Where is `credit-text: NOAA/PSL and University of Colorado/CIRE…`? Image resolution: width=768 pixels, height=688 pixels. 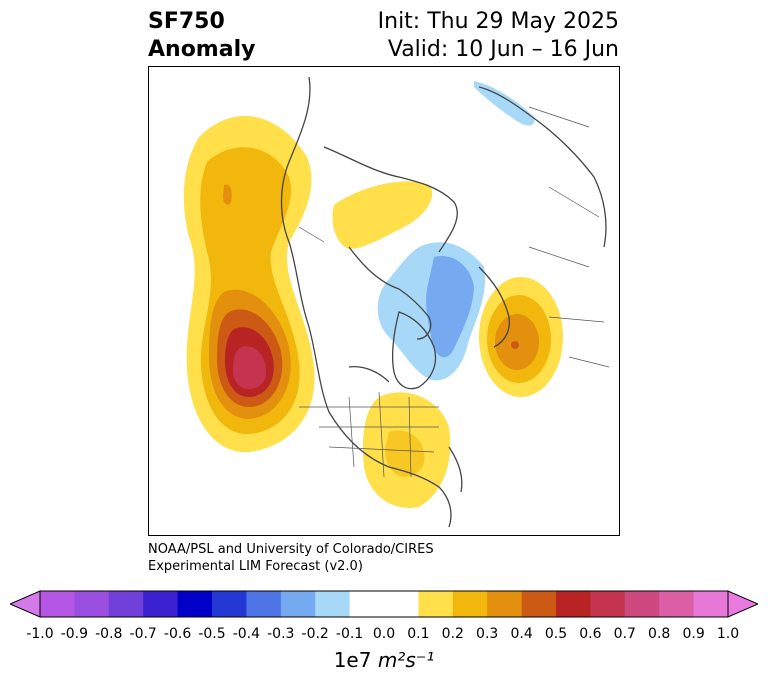 credit-text: NOAA/PSL and University of Colorado/CIRE… is located at coordinates (291, 558).